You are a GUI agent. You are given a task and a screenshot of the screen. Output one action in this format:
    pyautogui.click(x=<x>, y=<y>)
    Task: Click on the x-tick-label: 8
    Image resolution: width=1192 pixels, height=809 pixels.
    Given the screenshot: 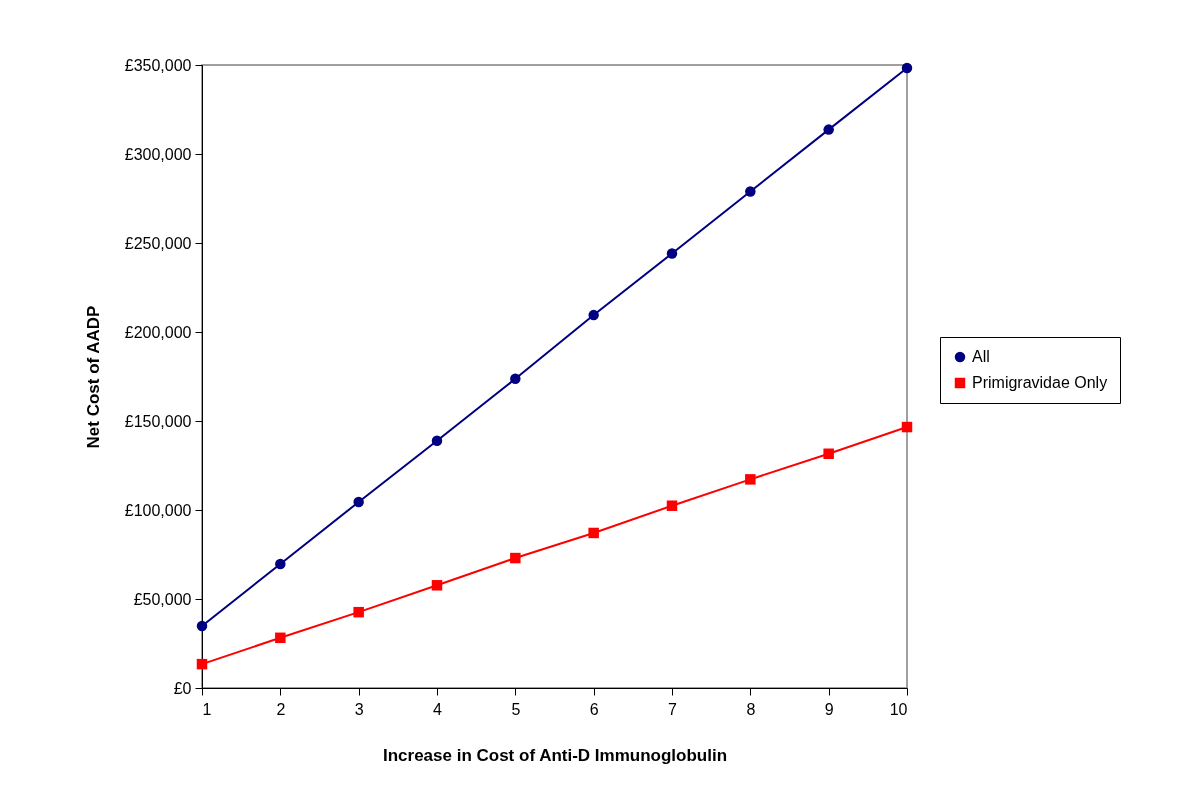 What is the action you would take?
    pyautogui.click(x=751, y=709)
    